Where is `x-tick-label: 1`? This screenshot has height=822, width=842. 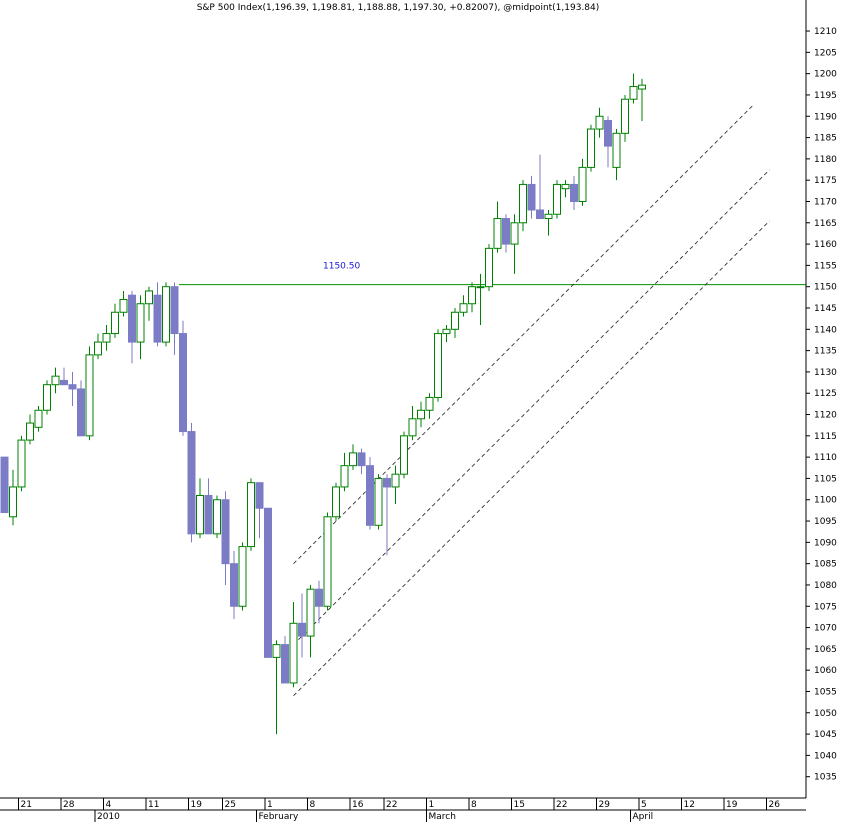 x-tick-label: 1 is located at coordinates (432, 805).